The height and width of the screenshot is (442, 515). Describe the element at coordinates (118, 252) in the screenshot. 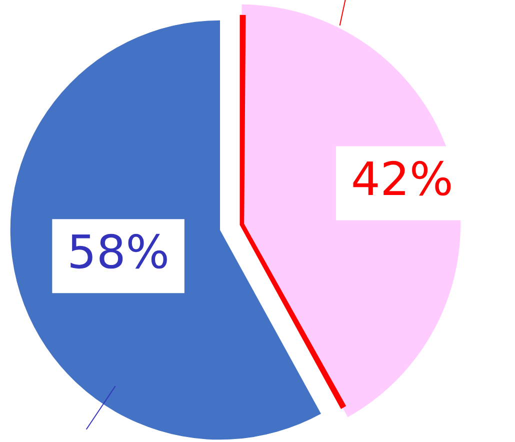

I see `data-label: 58%` at that location.